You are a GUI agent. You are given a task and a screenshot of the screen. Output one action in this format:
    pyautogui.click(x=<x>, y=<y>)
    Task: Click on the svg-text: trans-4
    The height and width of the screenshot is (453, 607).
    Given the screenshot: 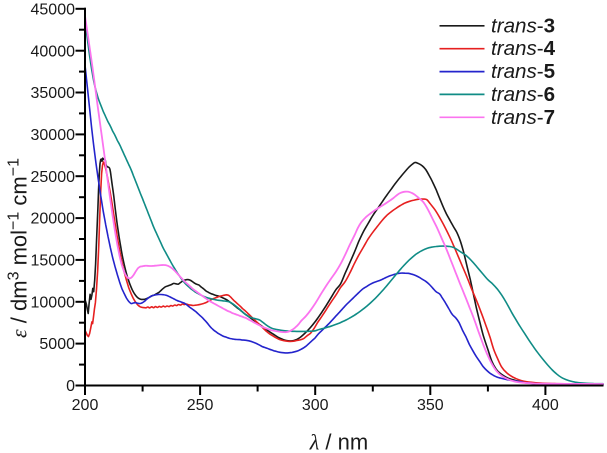 What is the action you would take?
    pyautogui.click(x=523, y=48)
    